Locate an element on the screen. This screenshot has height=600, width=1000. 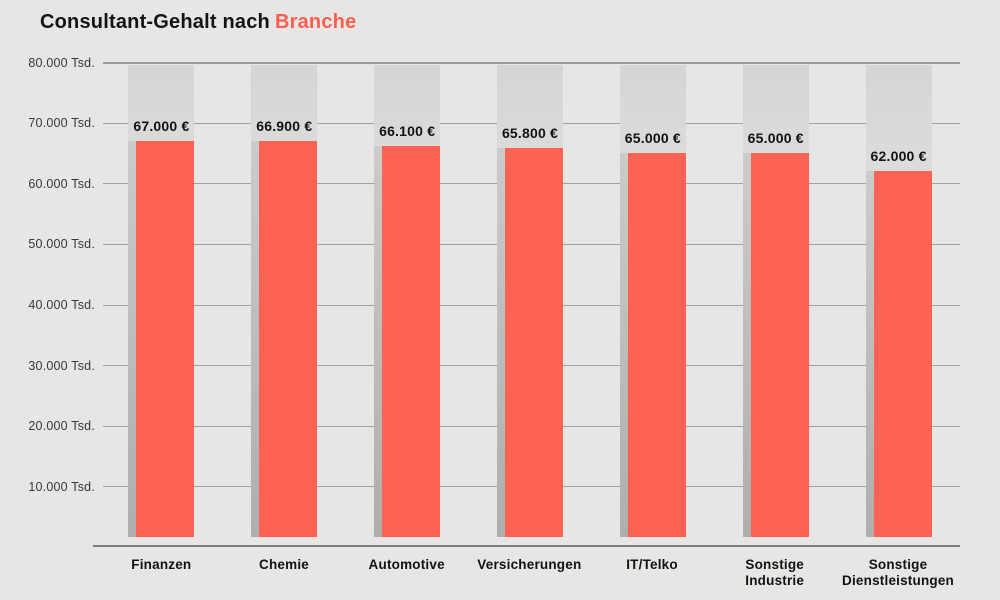
bar-group-1: 67.000 € is located at coordinates (161, 304).